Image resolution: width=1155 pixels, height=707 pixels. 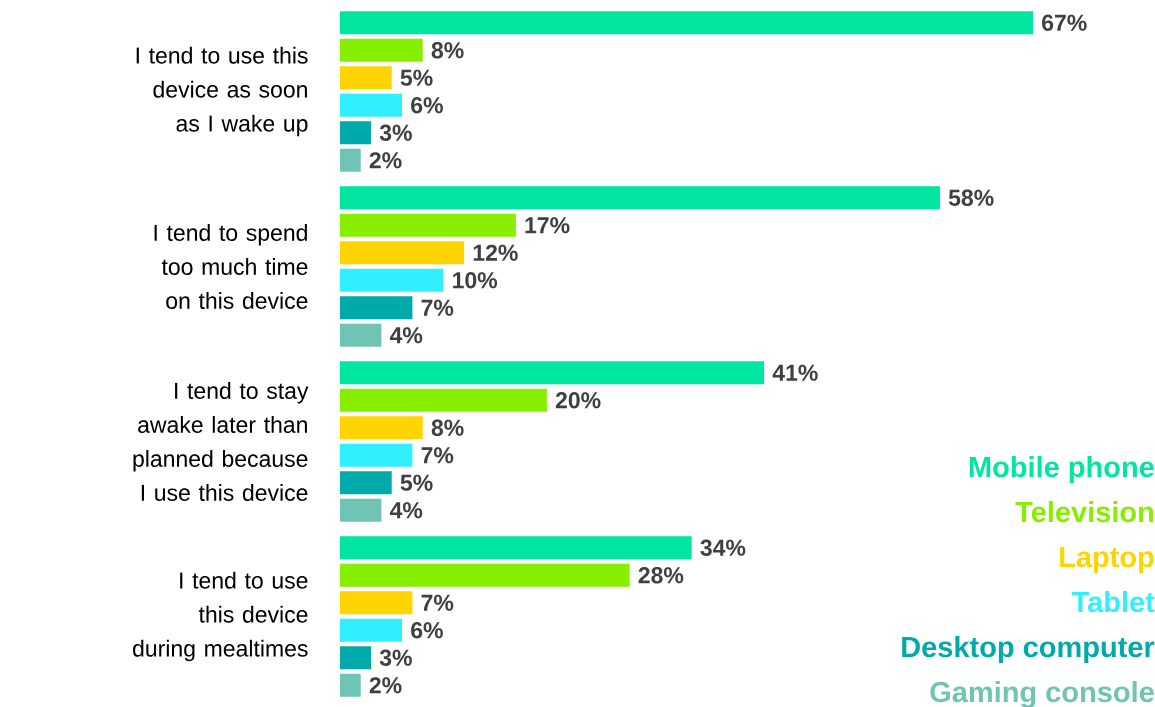 What do you see at coordinates (1028, 649) in the screenshot?
I see `text: Desktop computer` at bounding box center [1028, 649].